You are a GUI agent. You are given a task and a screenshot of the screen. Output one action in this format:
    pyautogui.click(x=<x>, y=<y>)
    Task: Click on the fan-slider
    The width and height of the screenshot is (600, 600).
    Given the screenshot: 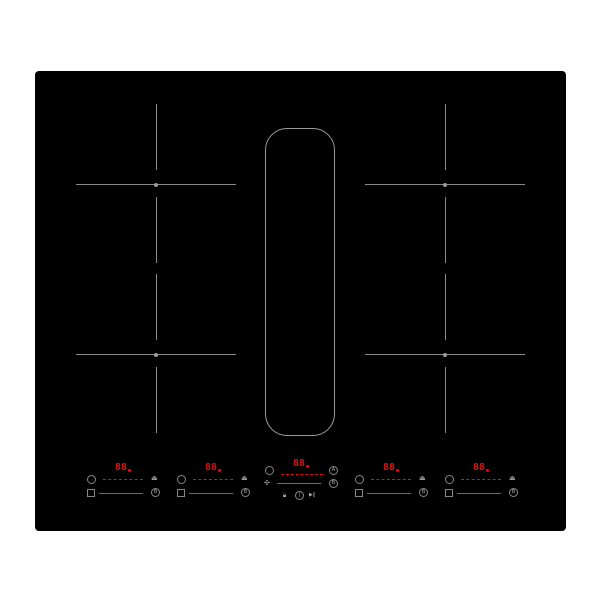 What is the action you would take?
    pyautogui.click(x=299, y=483)
    